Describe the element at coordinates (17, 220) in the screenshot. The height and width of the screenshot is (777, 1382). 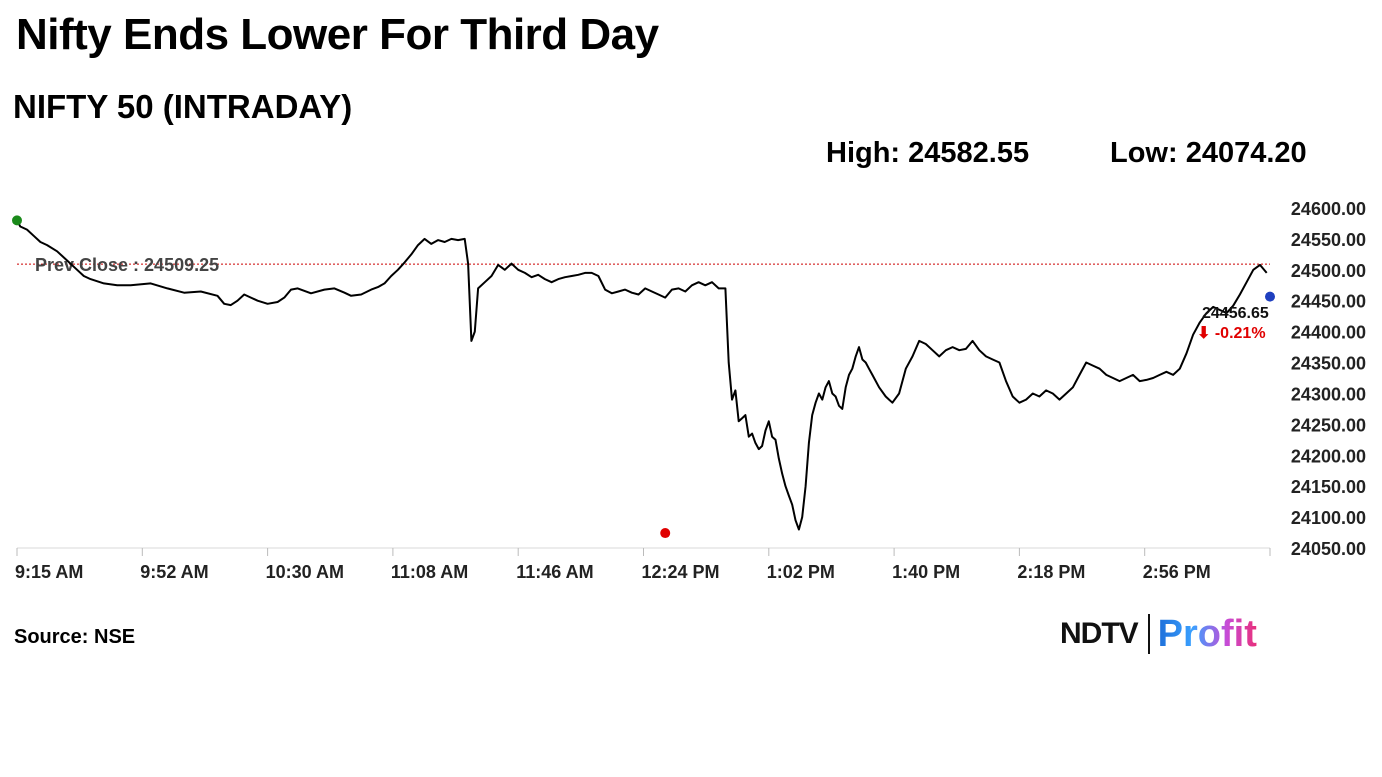
I see `open-marker` at that location.